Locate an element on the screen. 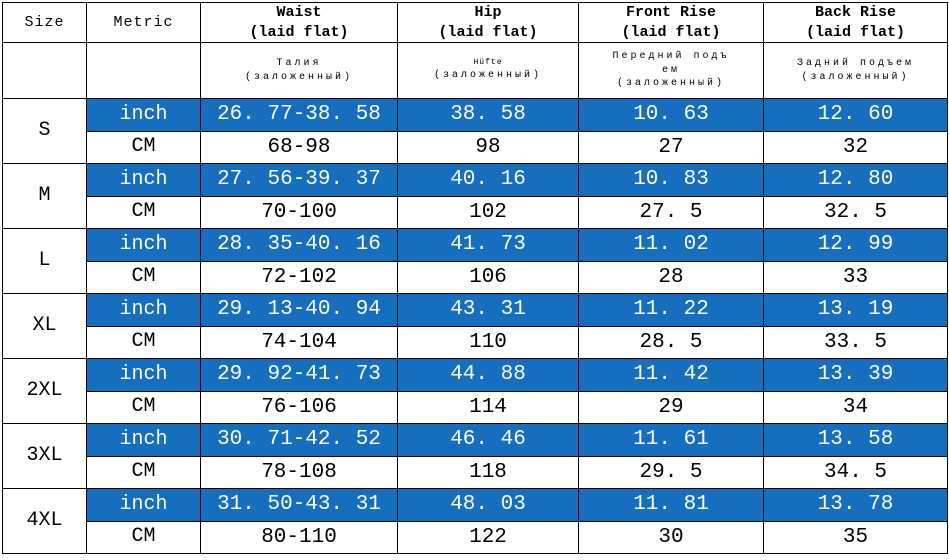  table-row: CM 74-104 110 28. 5 33. 5 is located at coordinates (475, 342).